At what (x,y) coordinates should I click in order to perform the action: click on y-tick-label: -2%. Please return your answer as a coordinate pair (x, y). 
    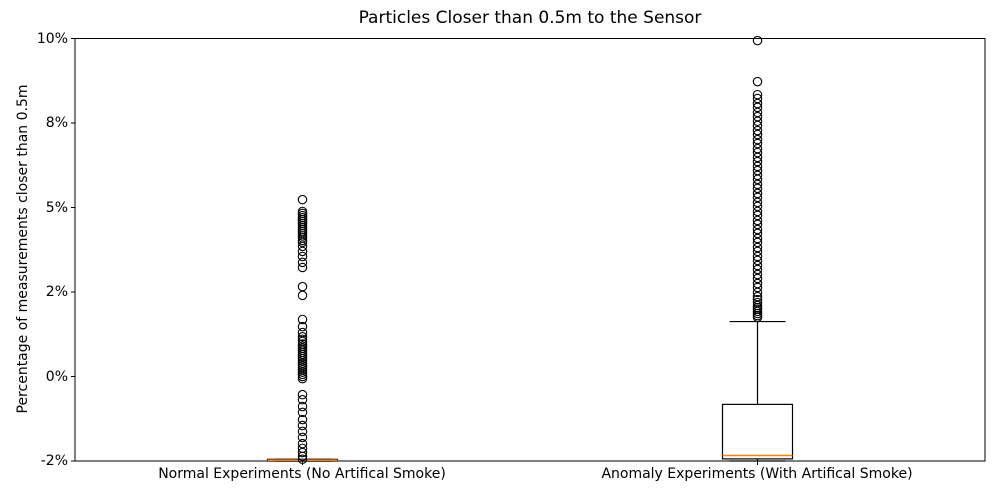
    Looking at the image, I should click on (54, 461).